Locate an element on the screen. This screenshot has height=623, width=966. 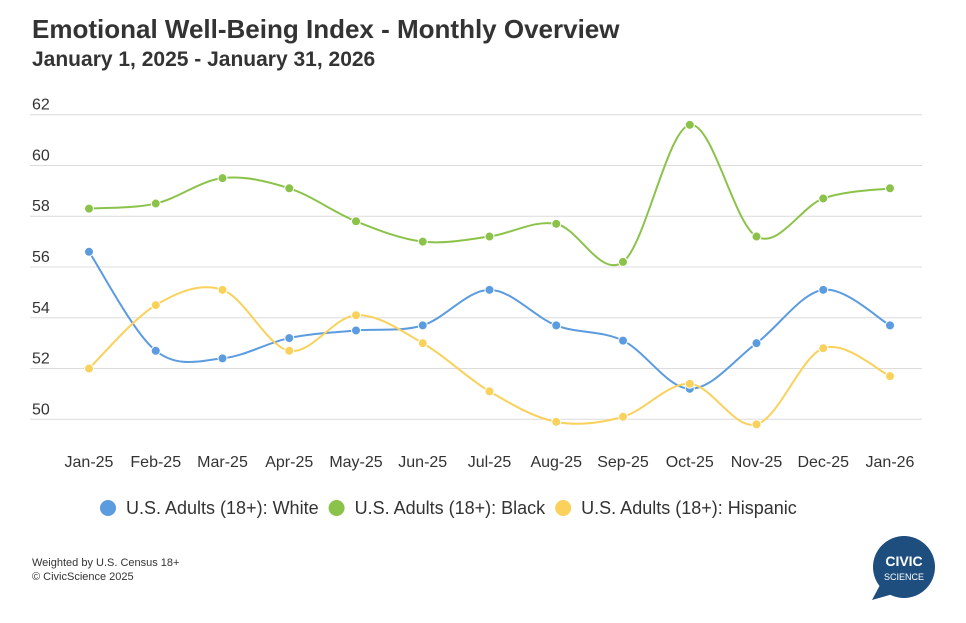
x-tick-label: Aug-25 is located at coordinates (556, 462).